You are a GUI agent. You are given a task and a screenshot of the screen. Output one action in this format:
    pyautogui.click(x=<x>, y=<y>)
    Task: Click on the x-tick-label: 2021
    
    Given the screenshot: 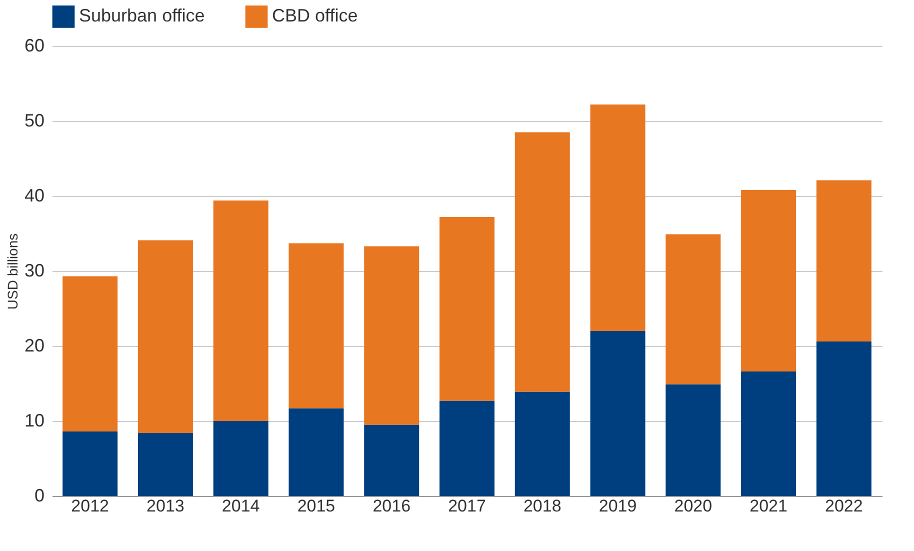 What is the action you would take?
    pyautogui.click(x=769, y=506)
    